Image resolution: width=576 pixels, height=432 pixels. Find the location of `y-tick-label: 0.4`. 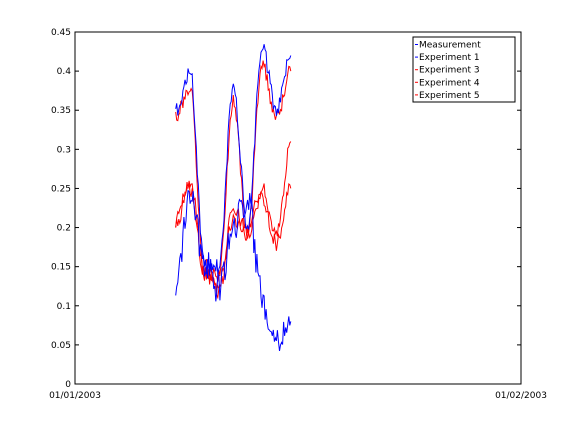

y-tick-label: 0.4 is located at coordinates (64, 72).